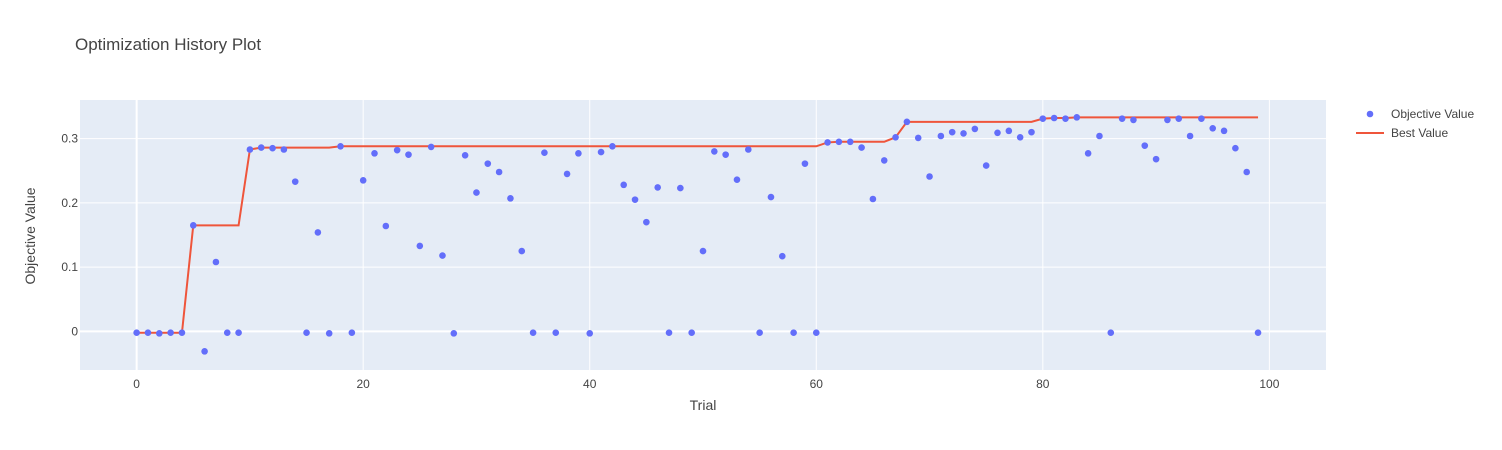 Image resolution: width=1502 pixels, height=450 pixels. I want to click on legend-item-best-value: Best Value, so click(1402, 133).